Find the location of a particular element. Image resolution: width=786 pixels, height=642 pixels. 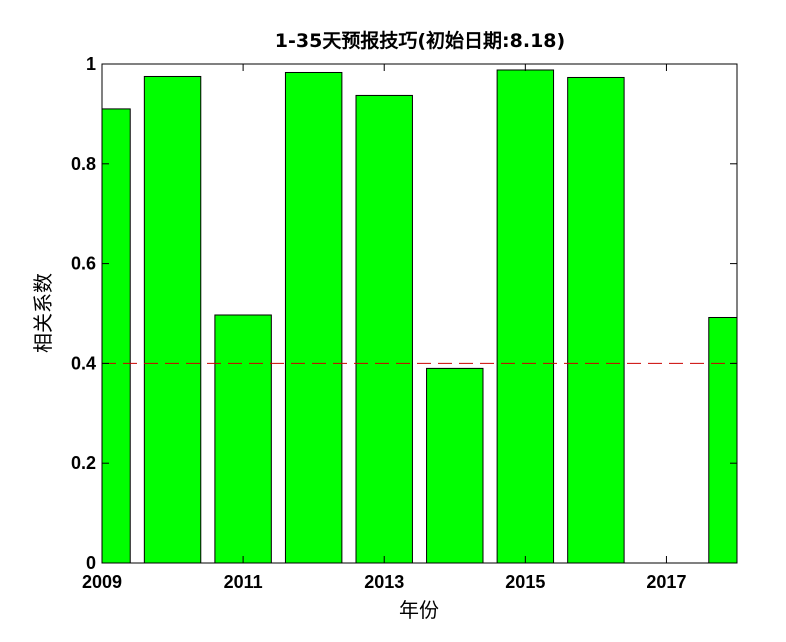

y-axis-label: 相关系数 is located at coordinates (43, 313).